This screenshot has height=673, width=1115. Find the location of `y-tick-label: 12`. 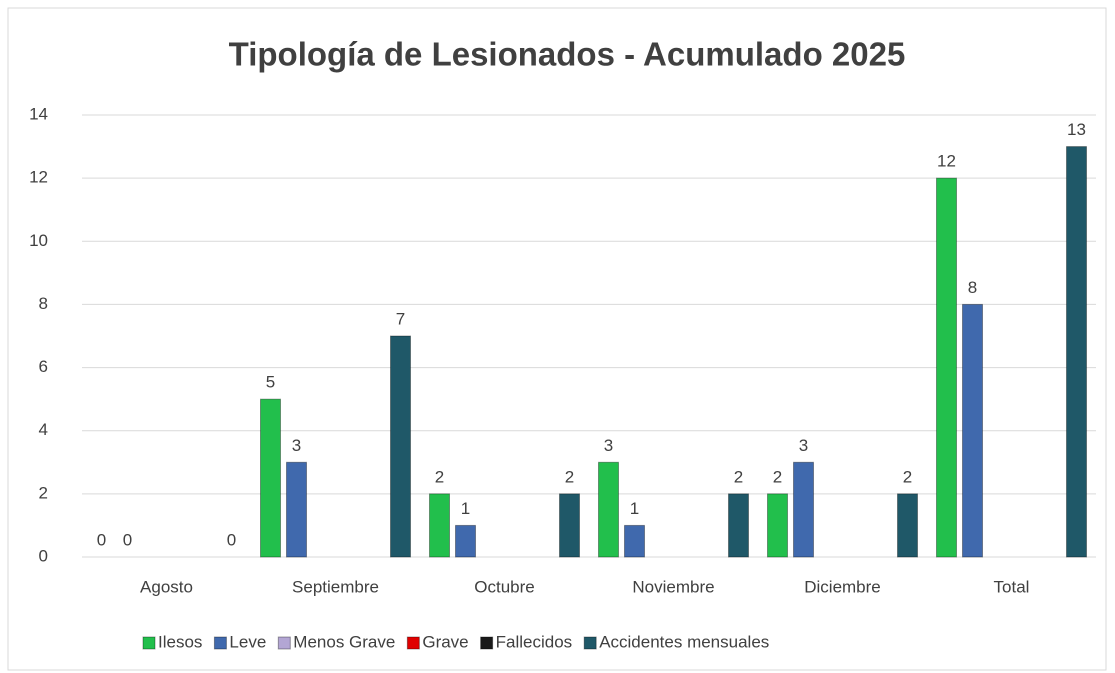

y-tick-label: 12 is located at coordinates (38, 177).